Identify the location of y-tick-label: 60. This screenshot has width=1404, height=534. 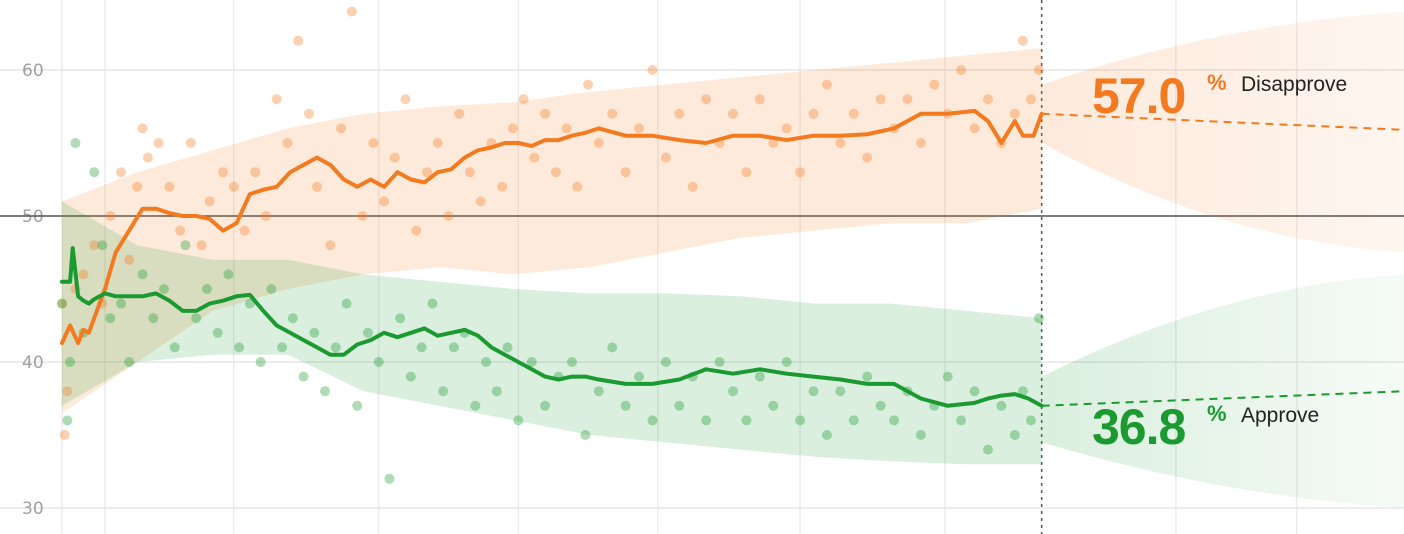
(33, 71).